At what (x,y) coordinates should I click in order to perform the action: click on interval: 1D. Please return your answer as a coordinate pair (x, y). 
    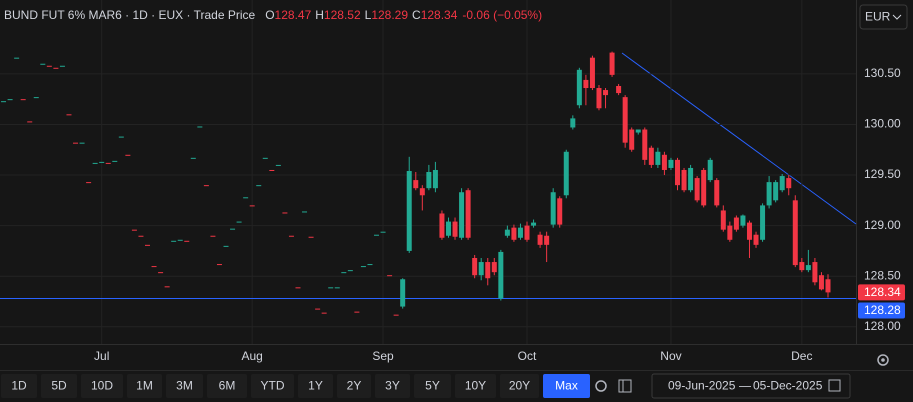
    Looking at the image, I should click on (140, 15).